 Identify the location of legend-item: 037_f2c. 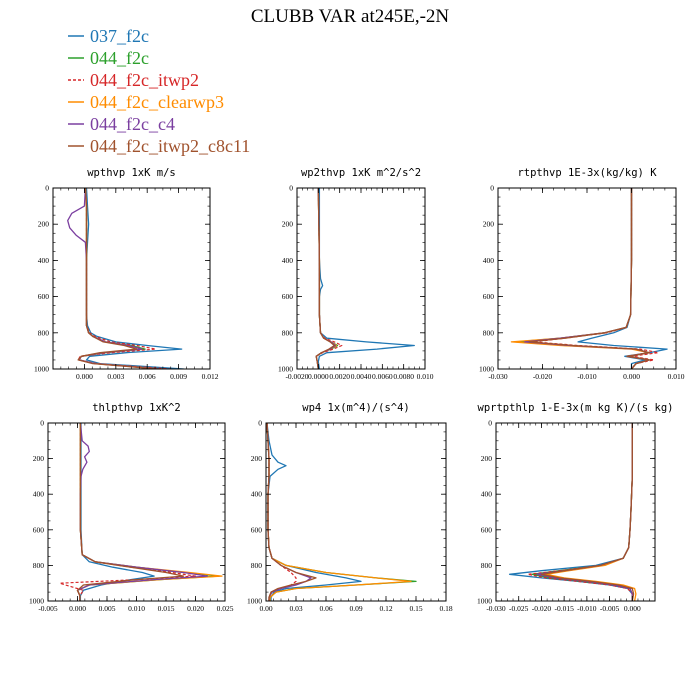
(108, 36).